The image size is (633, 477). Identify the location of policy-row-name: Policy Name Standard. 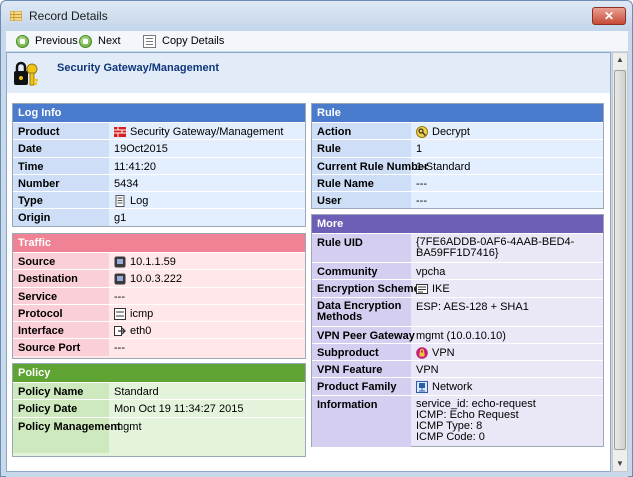
(159, 391).